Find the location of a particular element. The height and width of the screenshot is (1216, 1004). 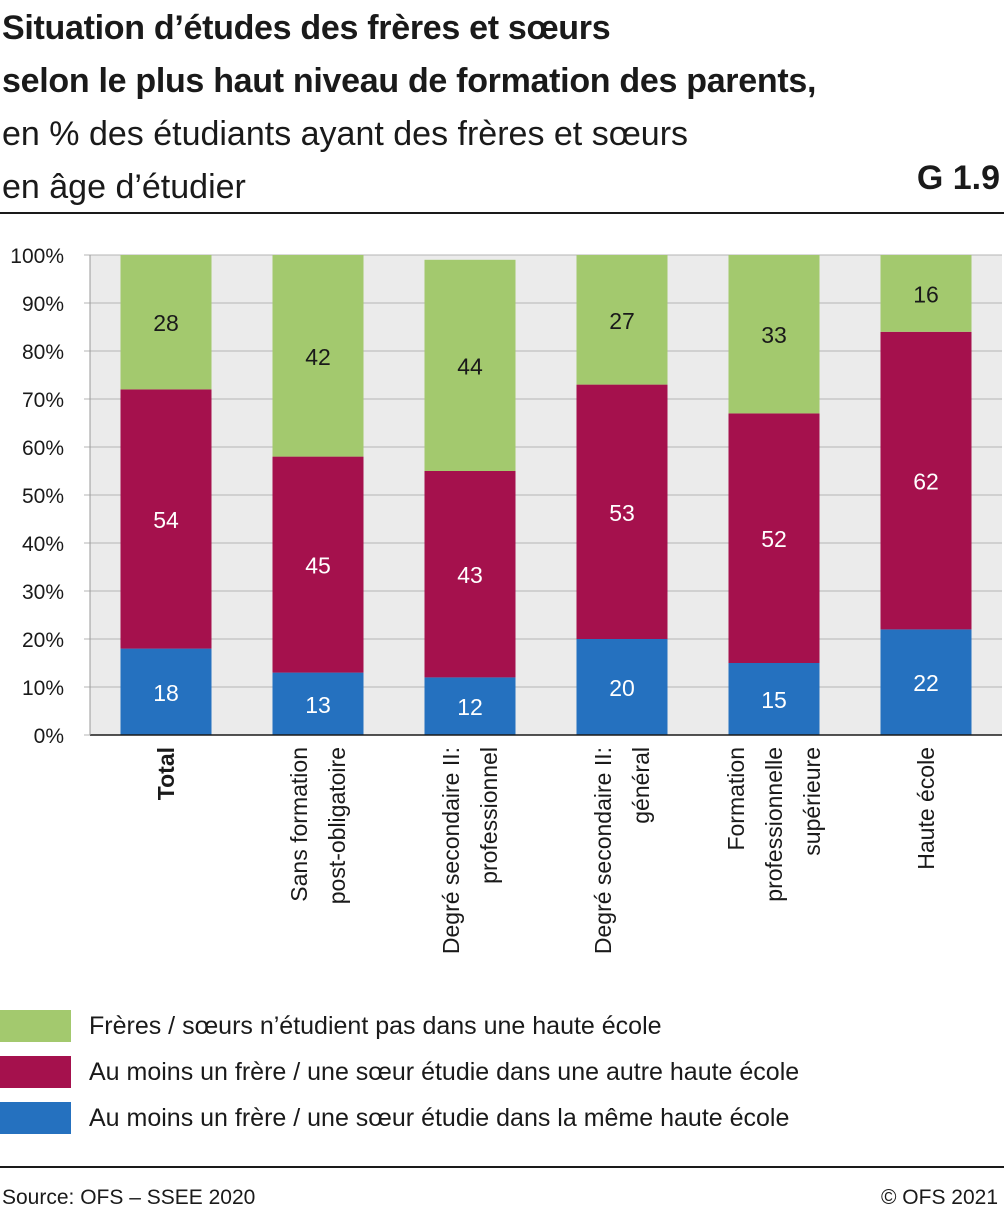

x-category-label: Degré secondaire II: professionnel is located at coordinates (470, 850).